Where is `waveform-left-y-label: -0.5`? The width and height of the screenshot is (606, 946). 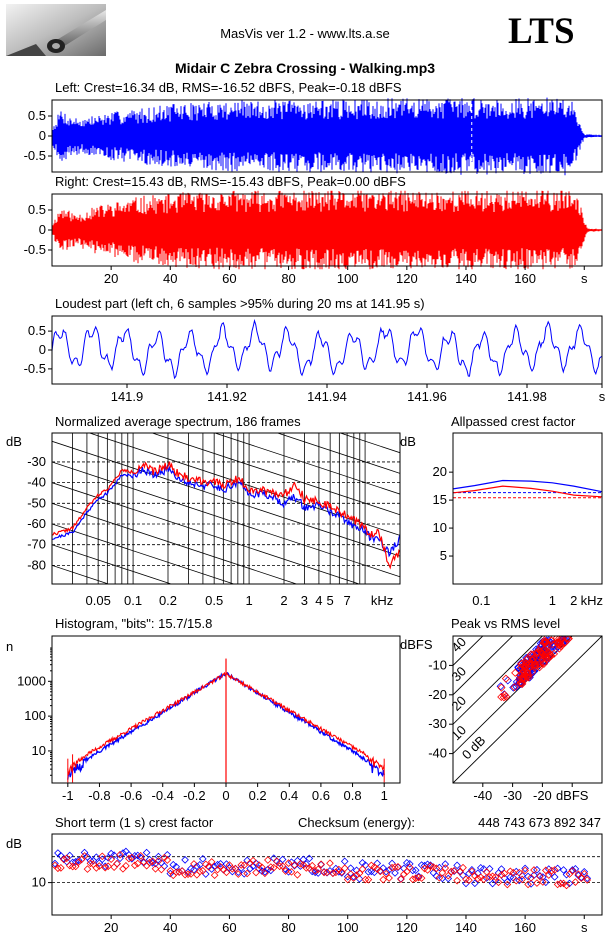 waveform-left-y-label: -0.5 is located at coordinates (35, 155).